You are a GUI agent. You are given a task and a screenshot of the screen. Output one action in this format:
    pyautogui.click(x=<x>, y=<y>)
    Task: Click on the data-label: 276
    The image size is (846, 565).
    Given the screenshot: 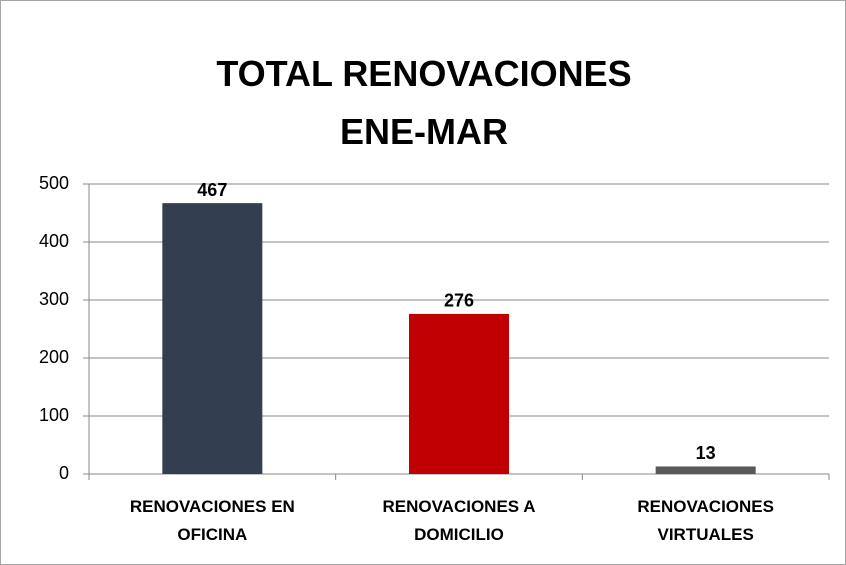 What is the action you would take?
    pyautogui.click(x=459, y=301)
    